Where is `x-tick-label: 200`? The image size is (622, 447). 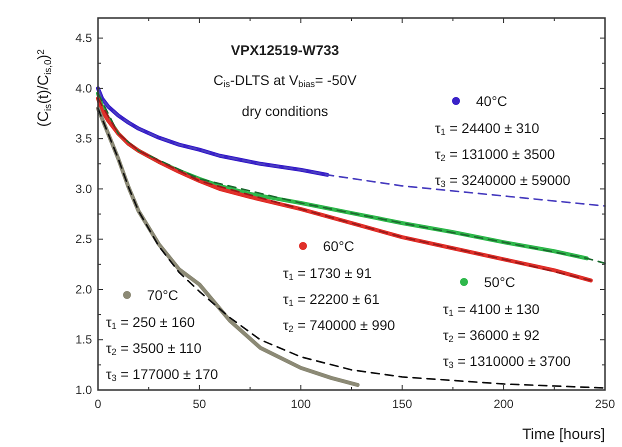 x-tick-label: 200 is located at coordinates (504, 404).